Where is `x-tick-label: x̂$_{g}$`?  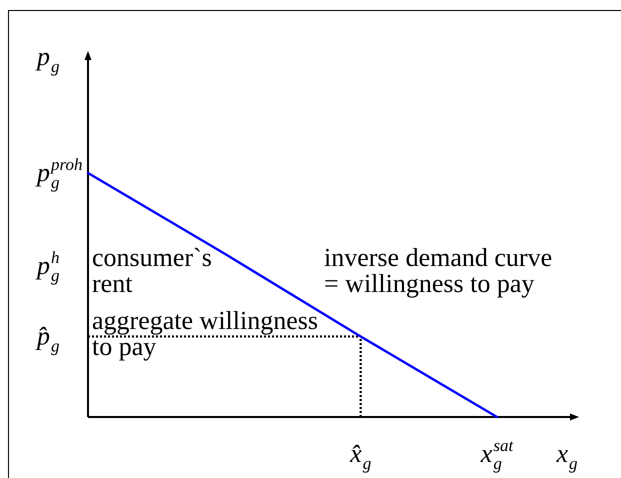 x-tick-label: x̂$_{g}$ is located at coordinates (360, 456).